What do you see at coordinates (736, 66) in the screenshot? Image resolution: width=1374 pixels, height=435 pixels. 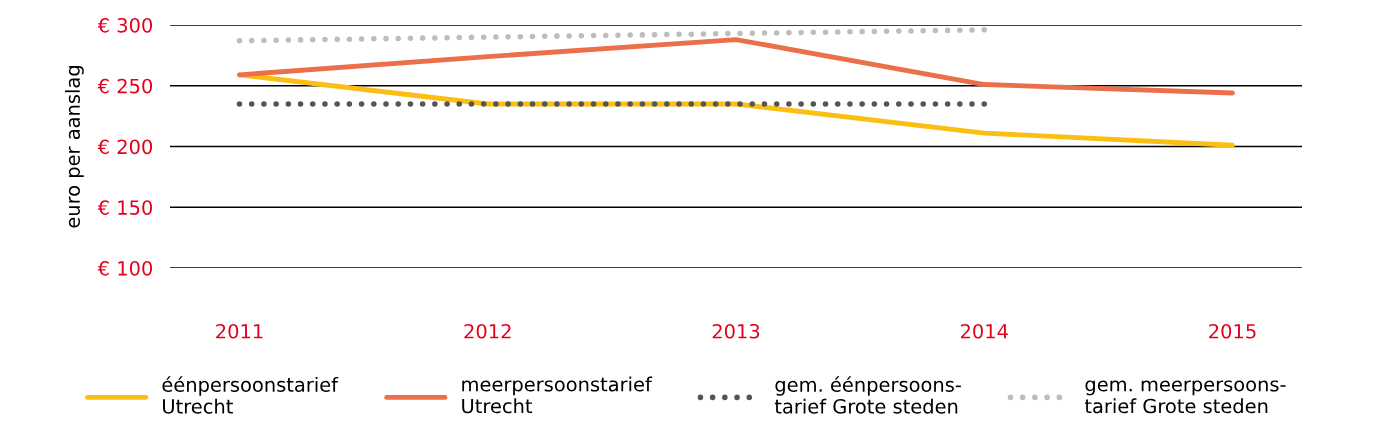 I see `line-series` at bounding box center [736, 66].